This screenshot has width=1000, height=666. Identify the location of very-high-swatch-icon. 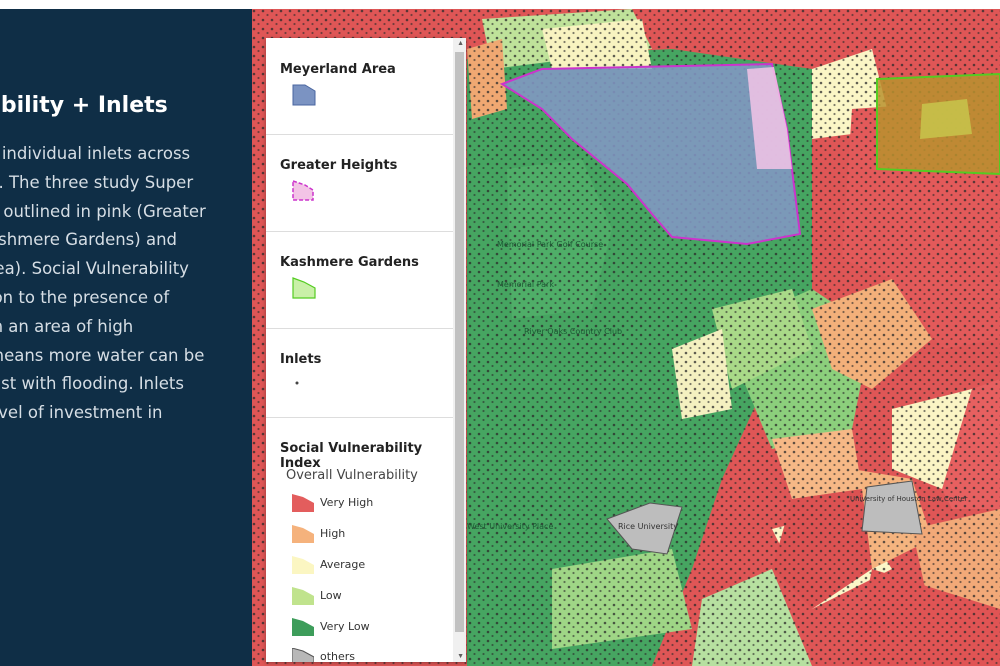
(303, 503).